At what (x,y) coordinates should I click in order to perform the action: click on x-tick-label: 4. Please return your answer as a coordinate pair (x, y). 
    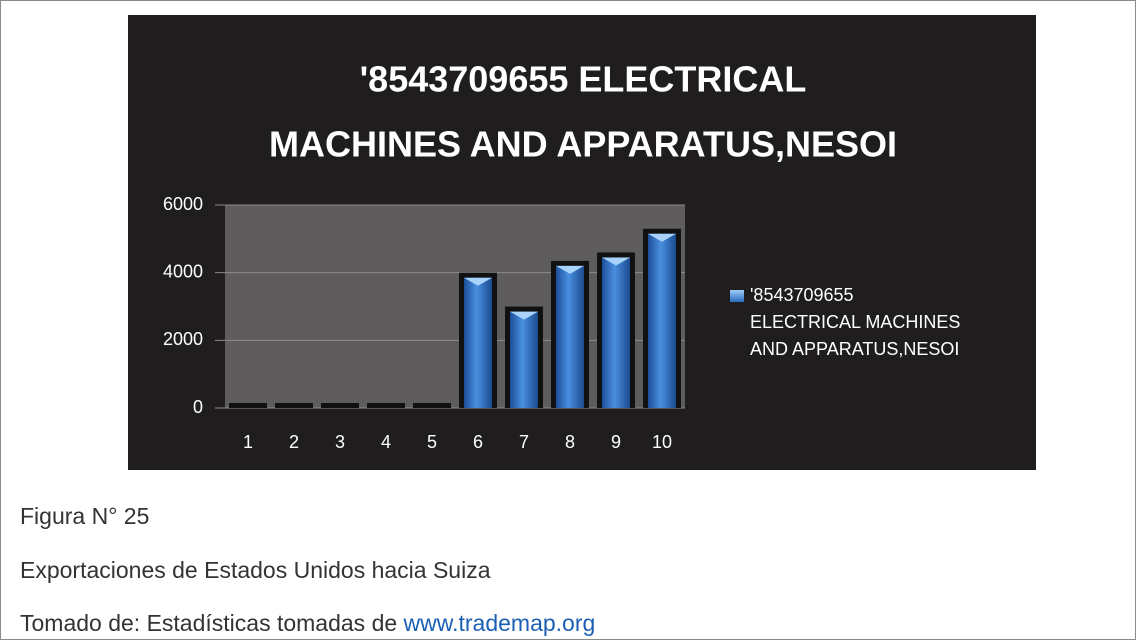
    Looking at the image, I should click on (386, 442).